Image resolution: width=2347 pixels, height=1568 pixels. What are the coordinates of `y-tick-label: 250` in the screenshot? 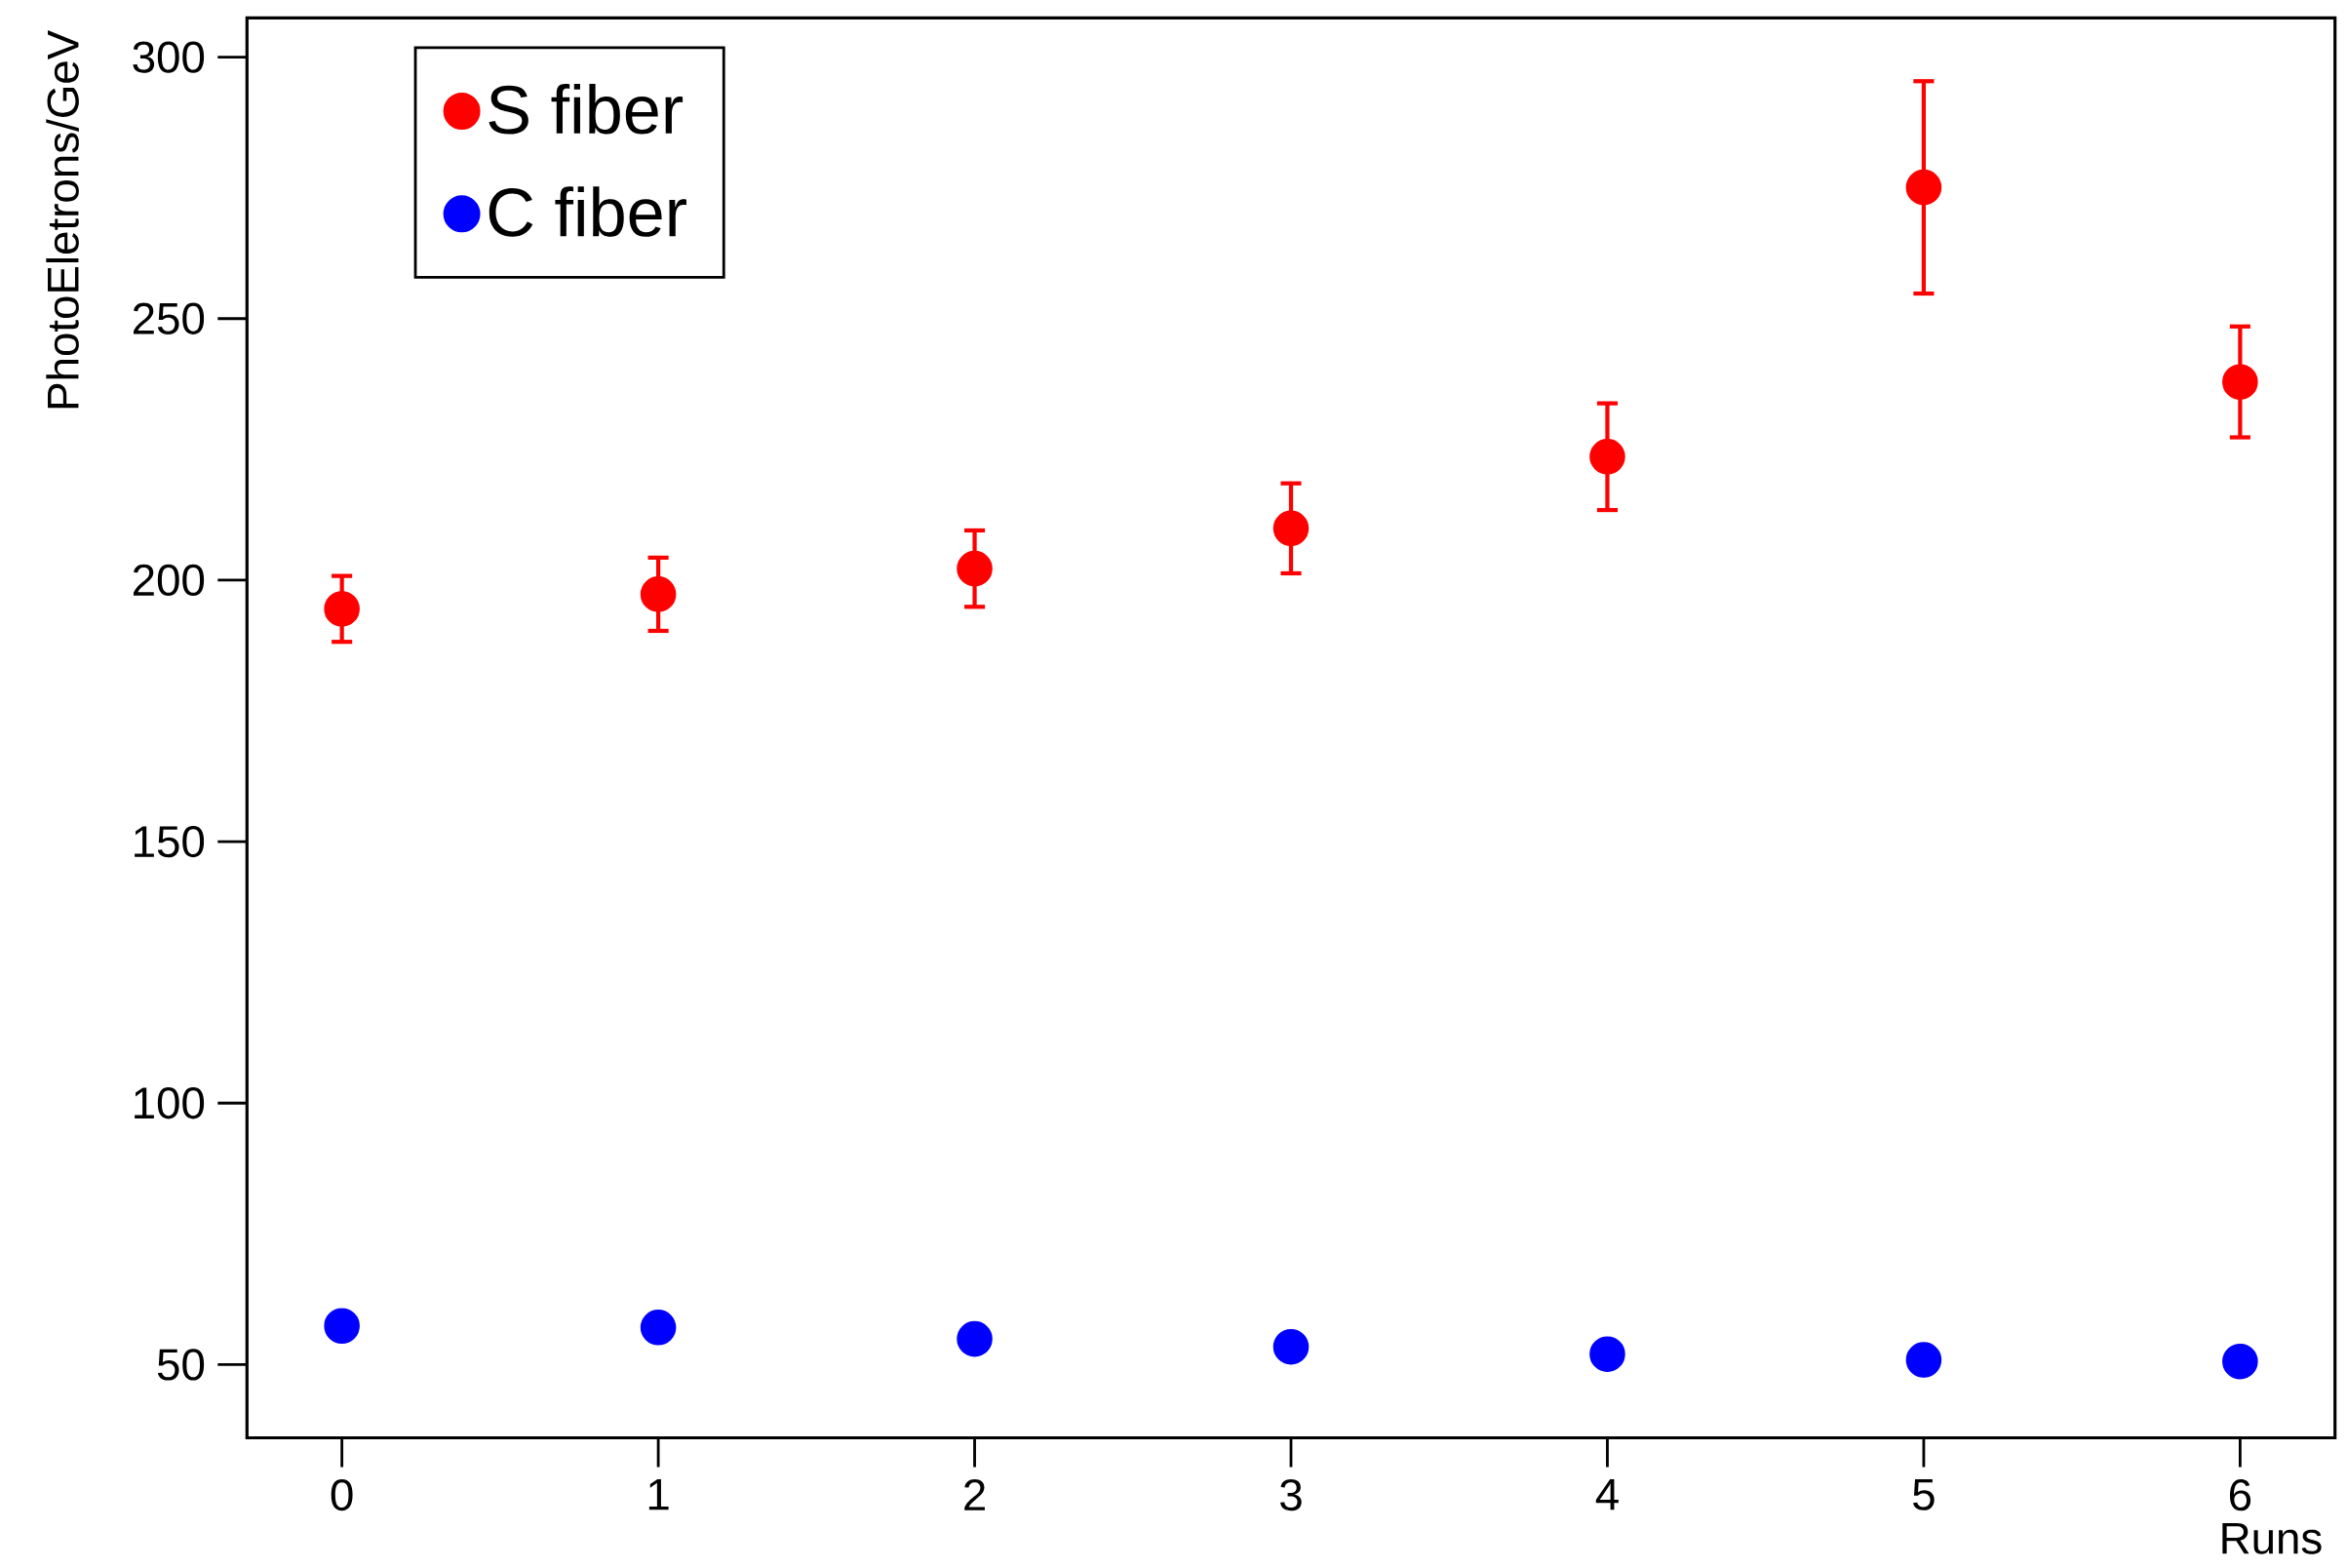 It's located at (169, 318).